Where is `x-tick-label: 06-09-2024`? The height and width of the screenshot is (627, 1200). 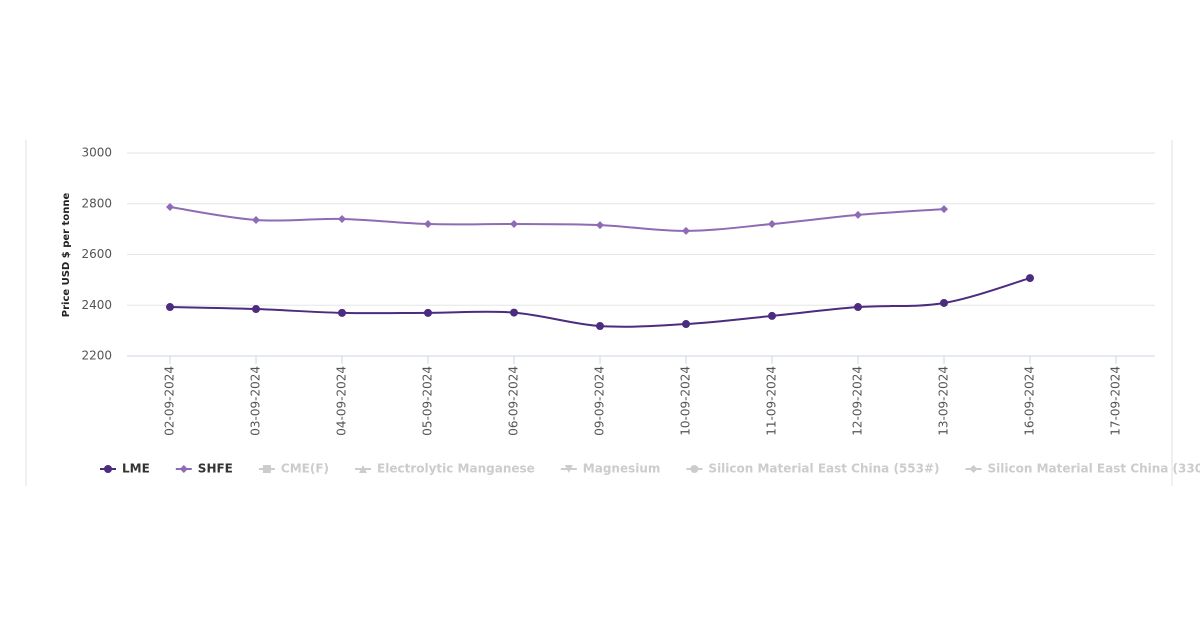 x-tick-label: 06-09-2024 is located at coordinates (514, 401).